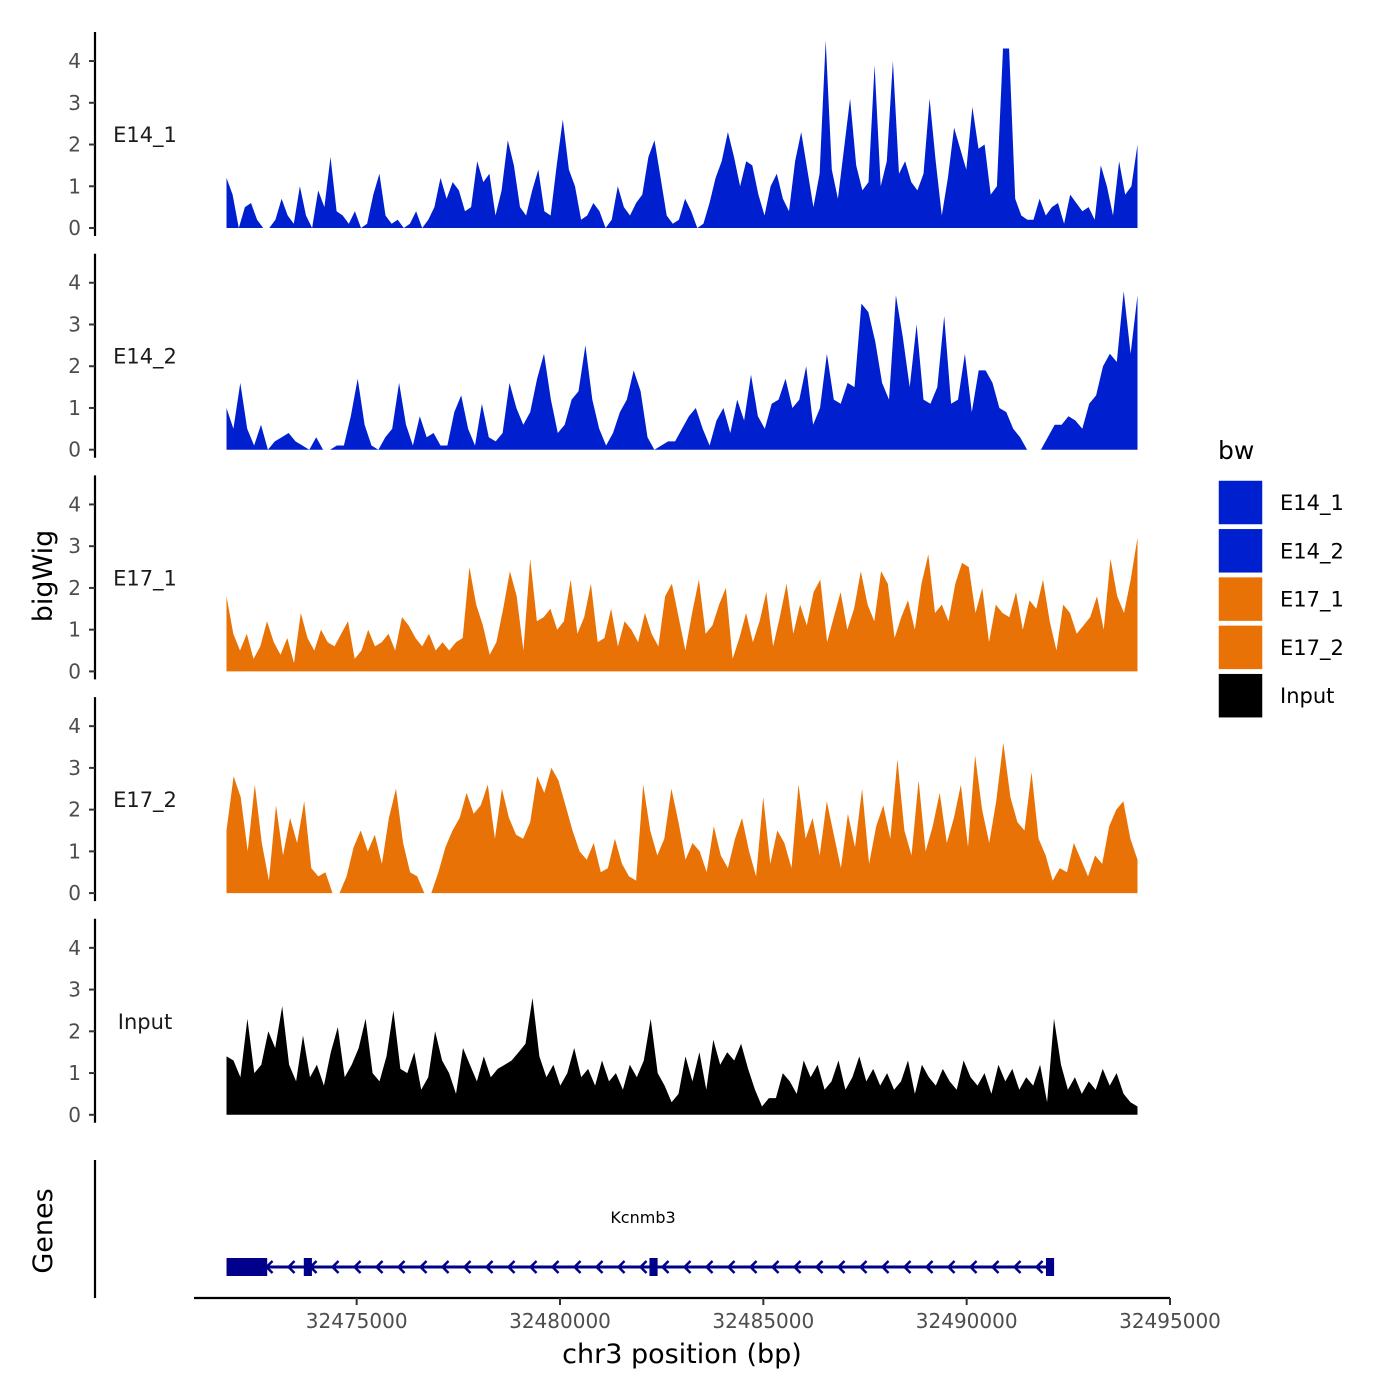  What do you see at coordinates (145, 578) in the screenshot?
I see `track-label: E17_1` at bounding box center [145, 578].